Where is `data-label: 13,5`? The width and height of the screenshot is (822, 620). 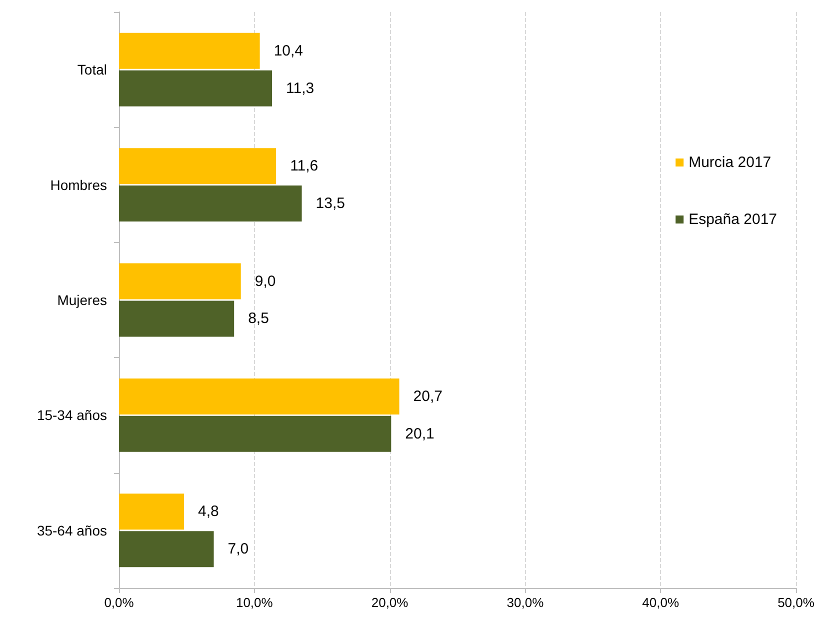
data-label: 13,5 is located at coordinates (330, 203).